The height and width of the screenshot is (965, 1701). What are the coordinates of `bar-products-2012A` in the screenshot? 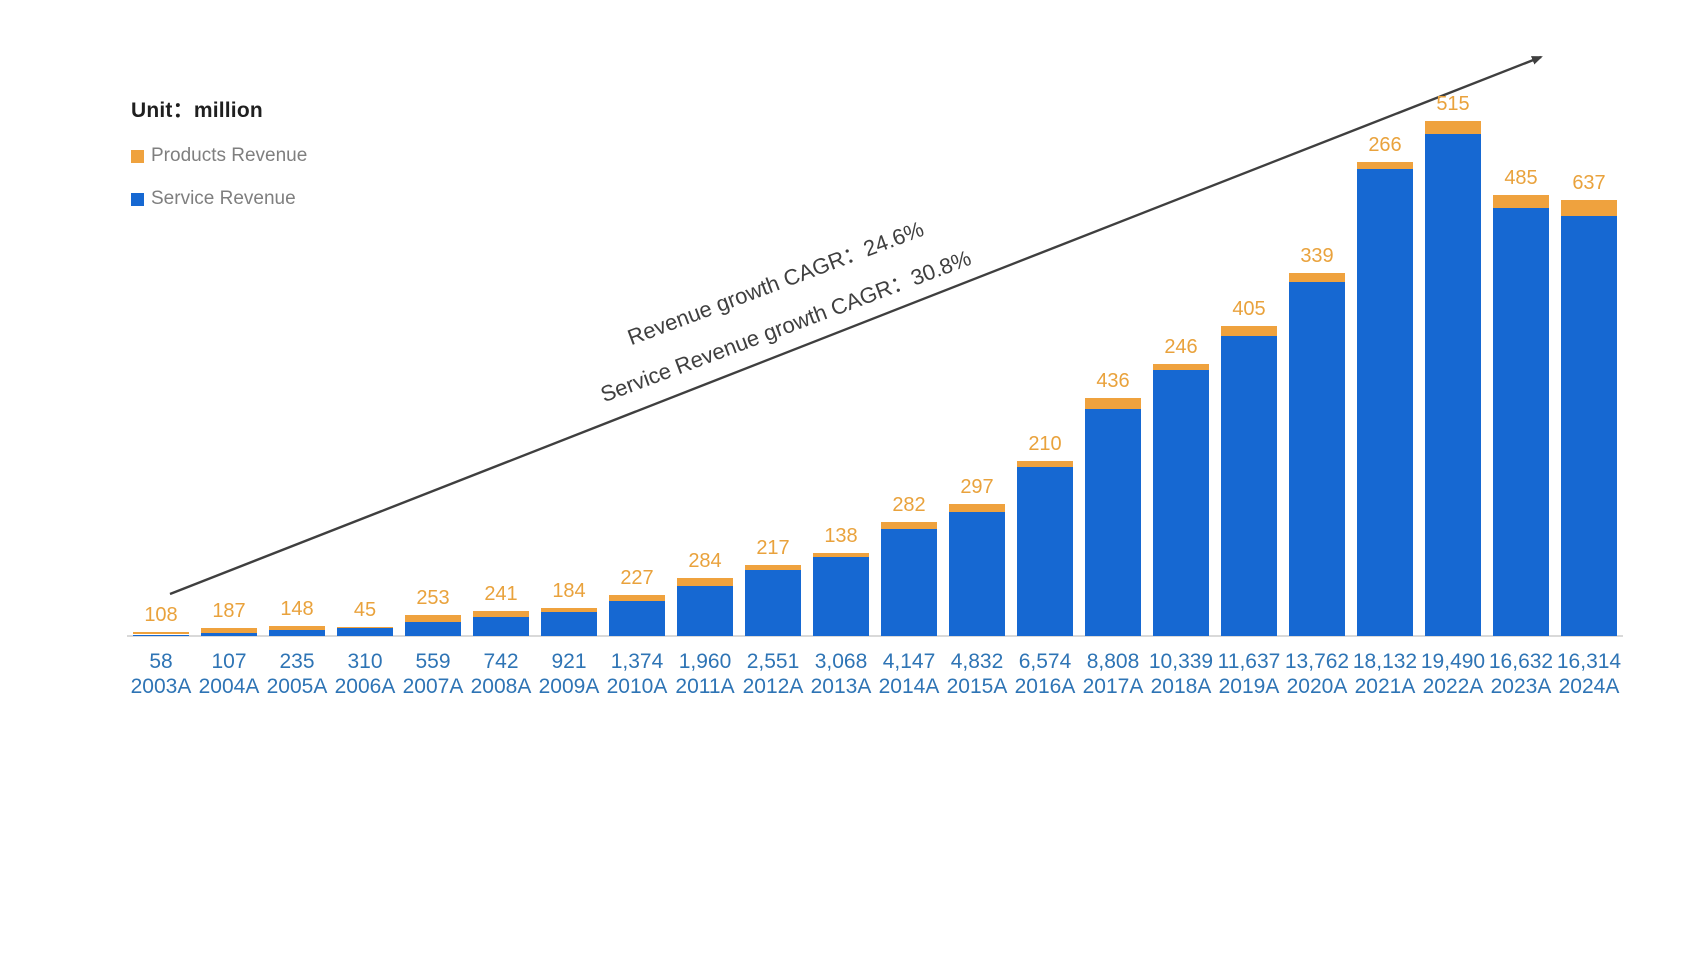 It's located at (773, 567).